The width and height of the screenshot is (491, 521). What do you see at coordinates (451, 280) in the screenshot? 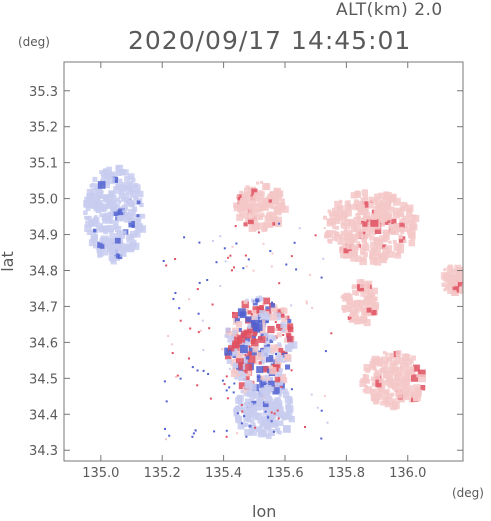
I see `echo-region-east-edge` at bounding box center [451, 280].